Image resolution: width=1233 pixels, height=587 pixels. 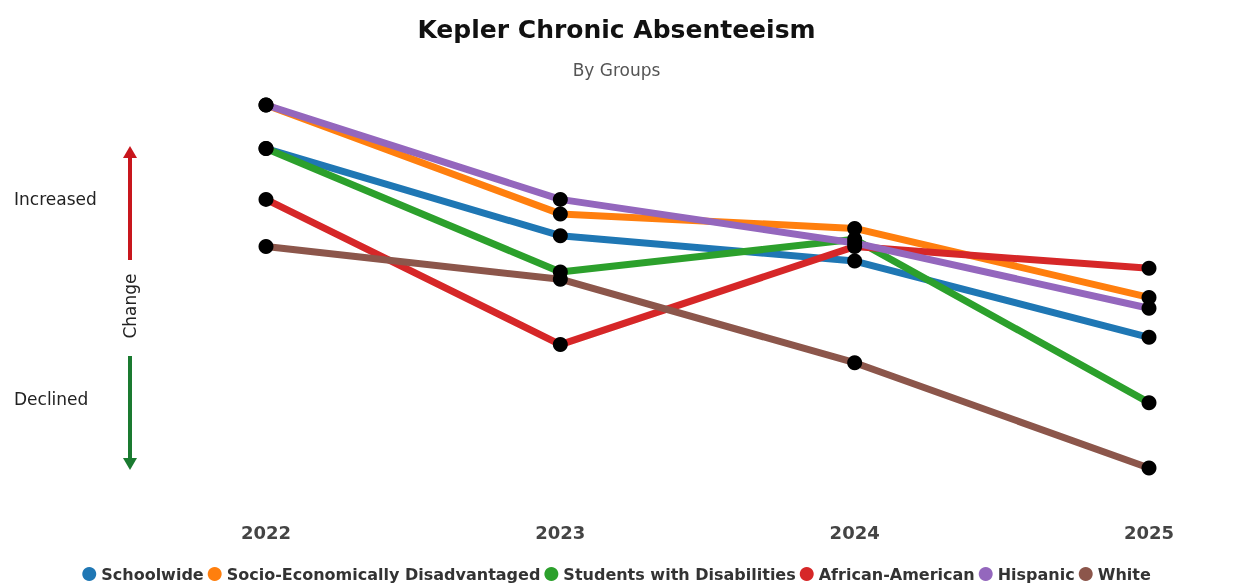 What do you see at coordinates (1149, 532) in the screenshot?
I see `x-tick-label: 2025` at bounding box center [1149, 532].